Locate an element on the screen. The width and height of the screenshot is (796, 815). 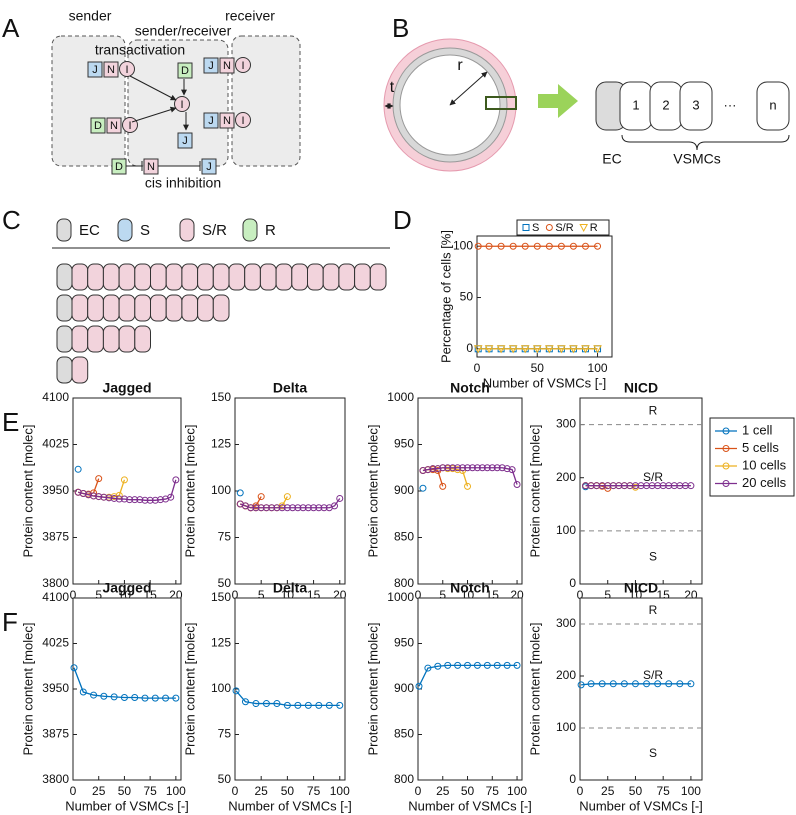
y-tick-label: 75 is located at coordinates (225, 734).